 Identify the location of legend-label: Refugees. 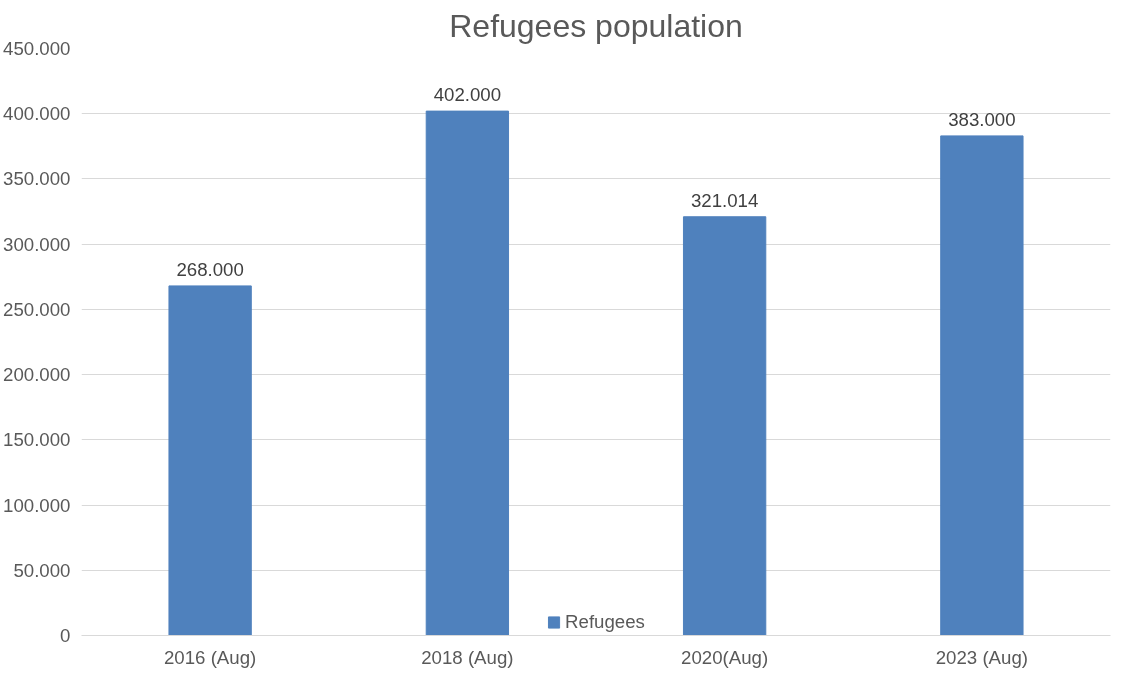
(605, 622).